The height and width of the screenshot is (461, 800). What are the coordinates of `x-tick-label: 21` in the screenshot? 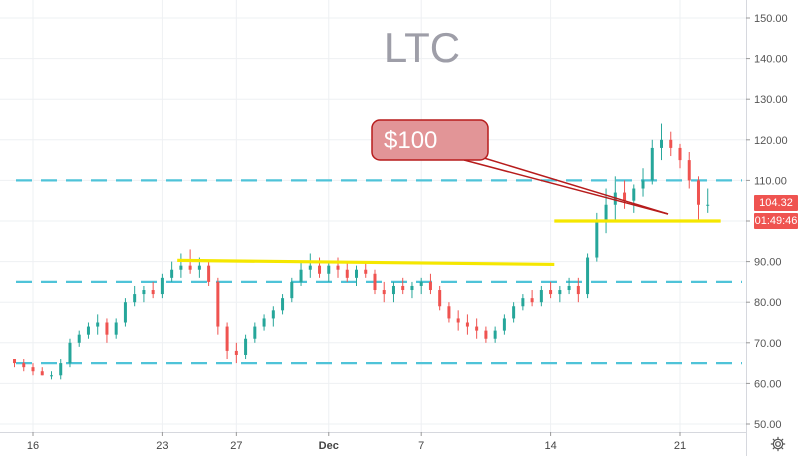 It's located at (680, 446).